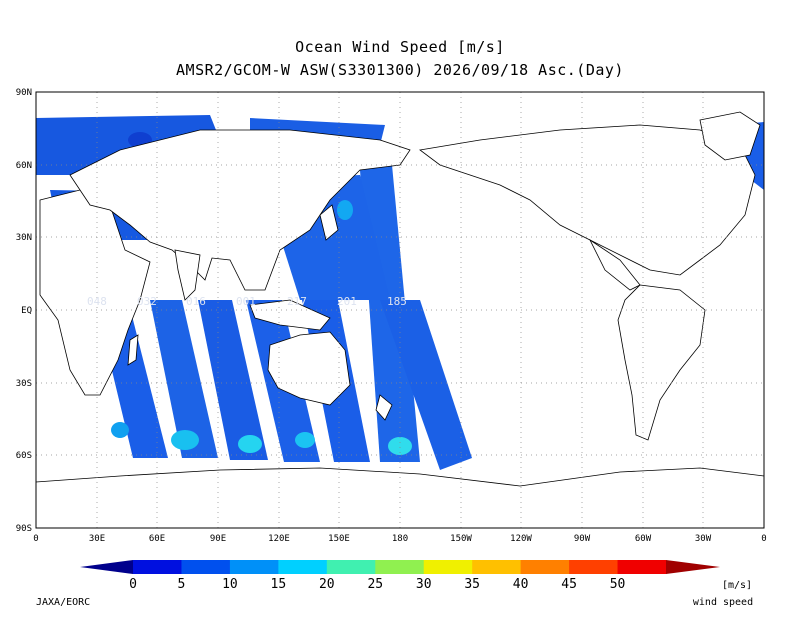 This screenshot has width=800, height=618. Describe the element at coordinates (24, 238) in the screenshot. I see `lat-label: 30N` at that location.